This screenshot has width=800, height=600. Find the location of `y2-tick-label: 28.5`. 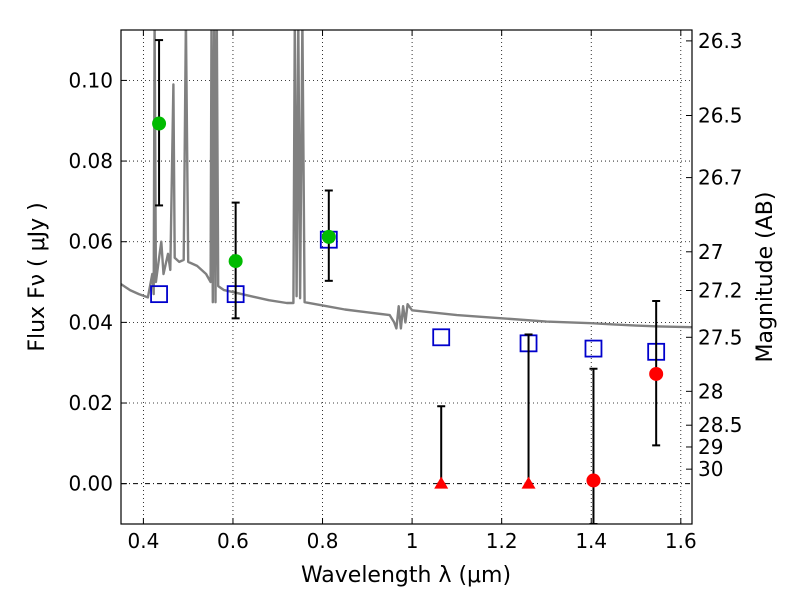

y2-tick-label: 28.5 is located at coordinates (720, 425).